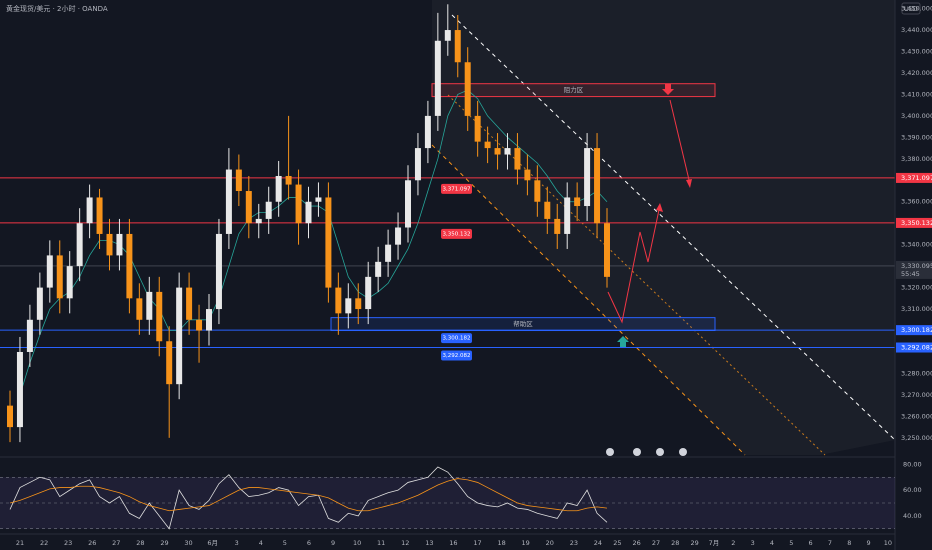 The width and height of the screenshot is (932, 550). I want to click on price-tag: 3,371.097, so click(457, 189).